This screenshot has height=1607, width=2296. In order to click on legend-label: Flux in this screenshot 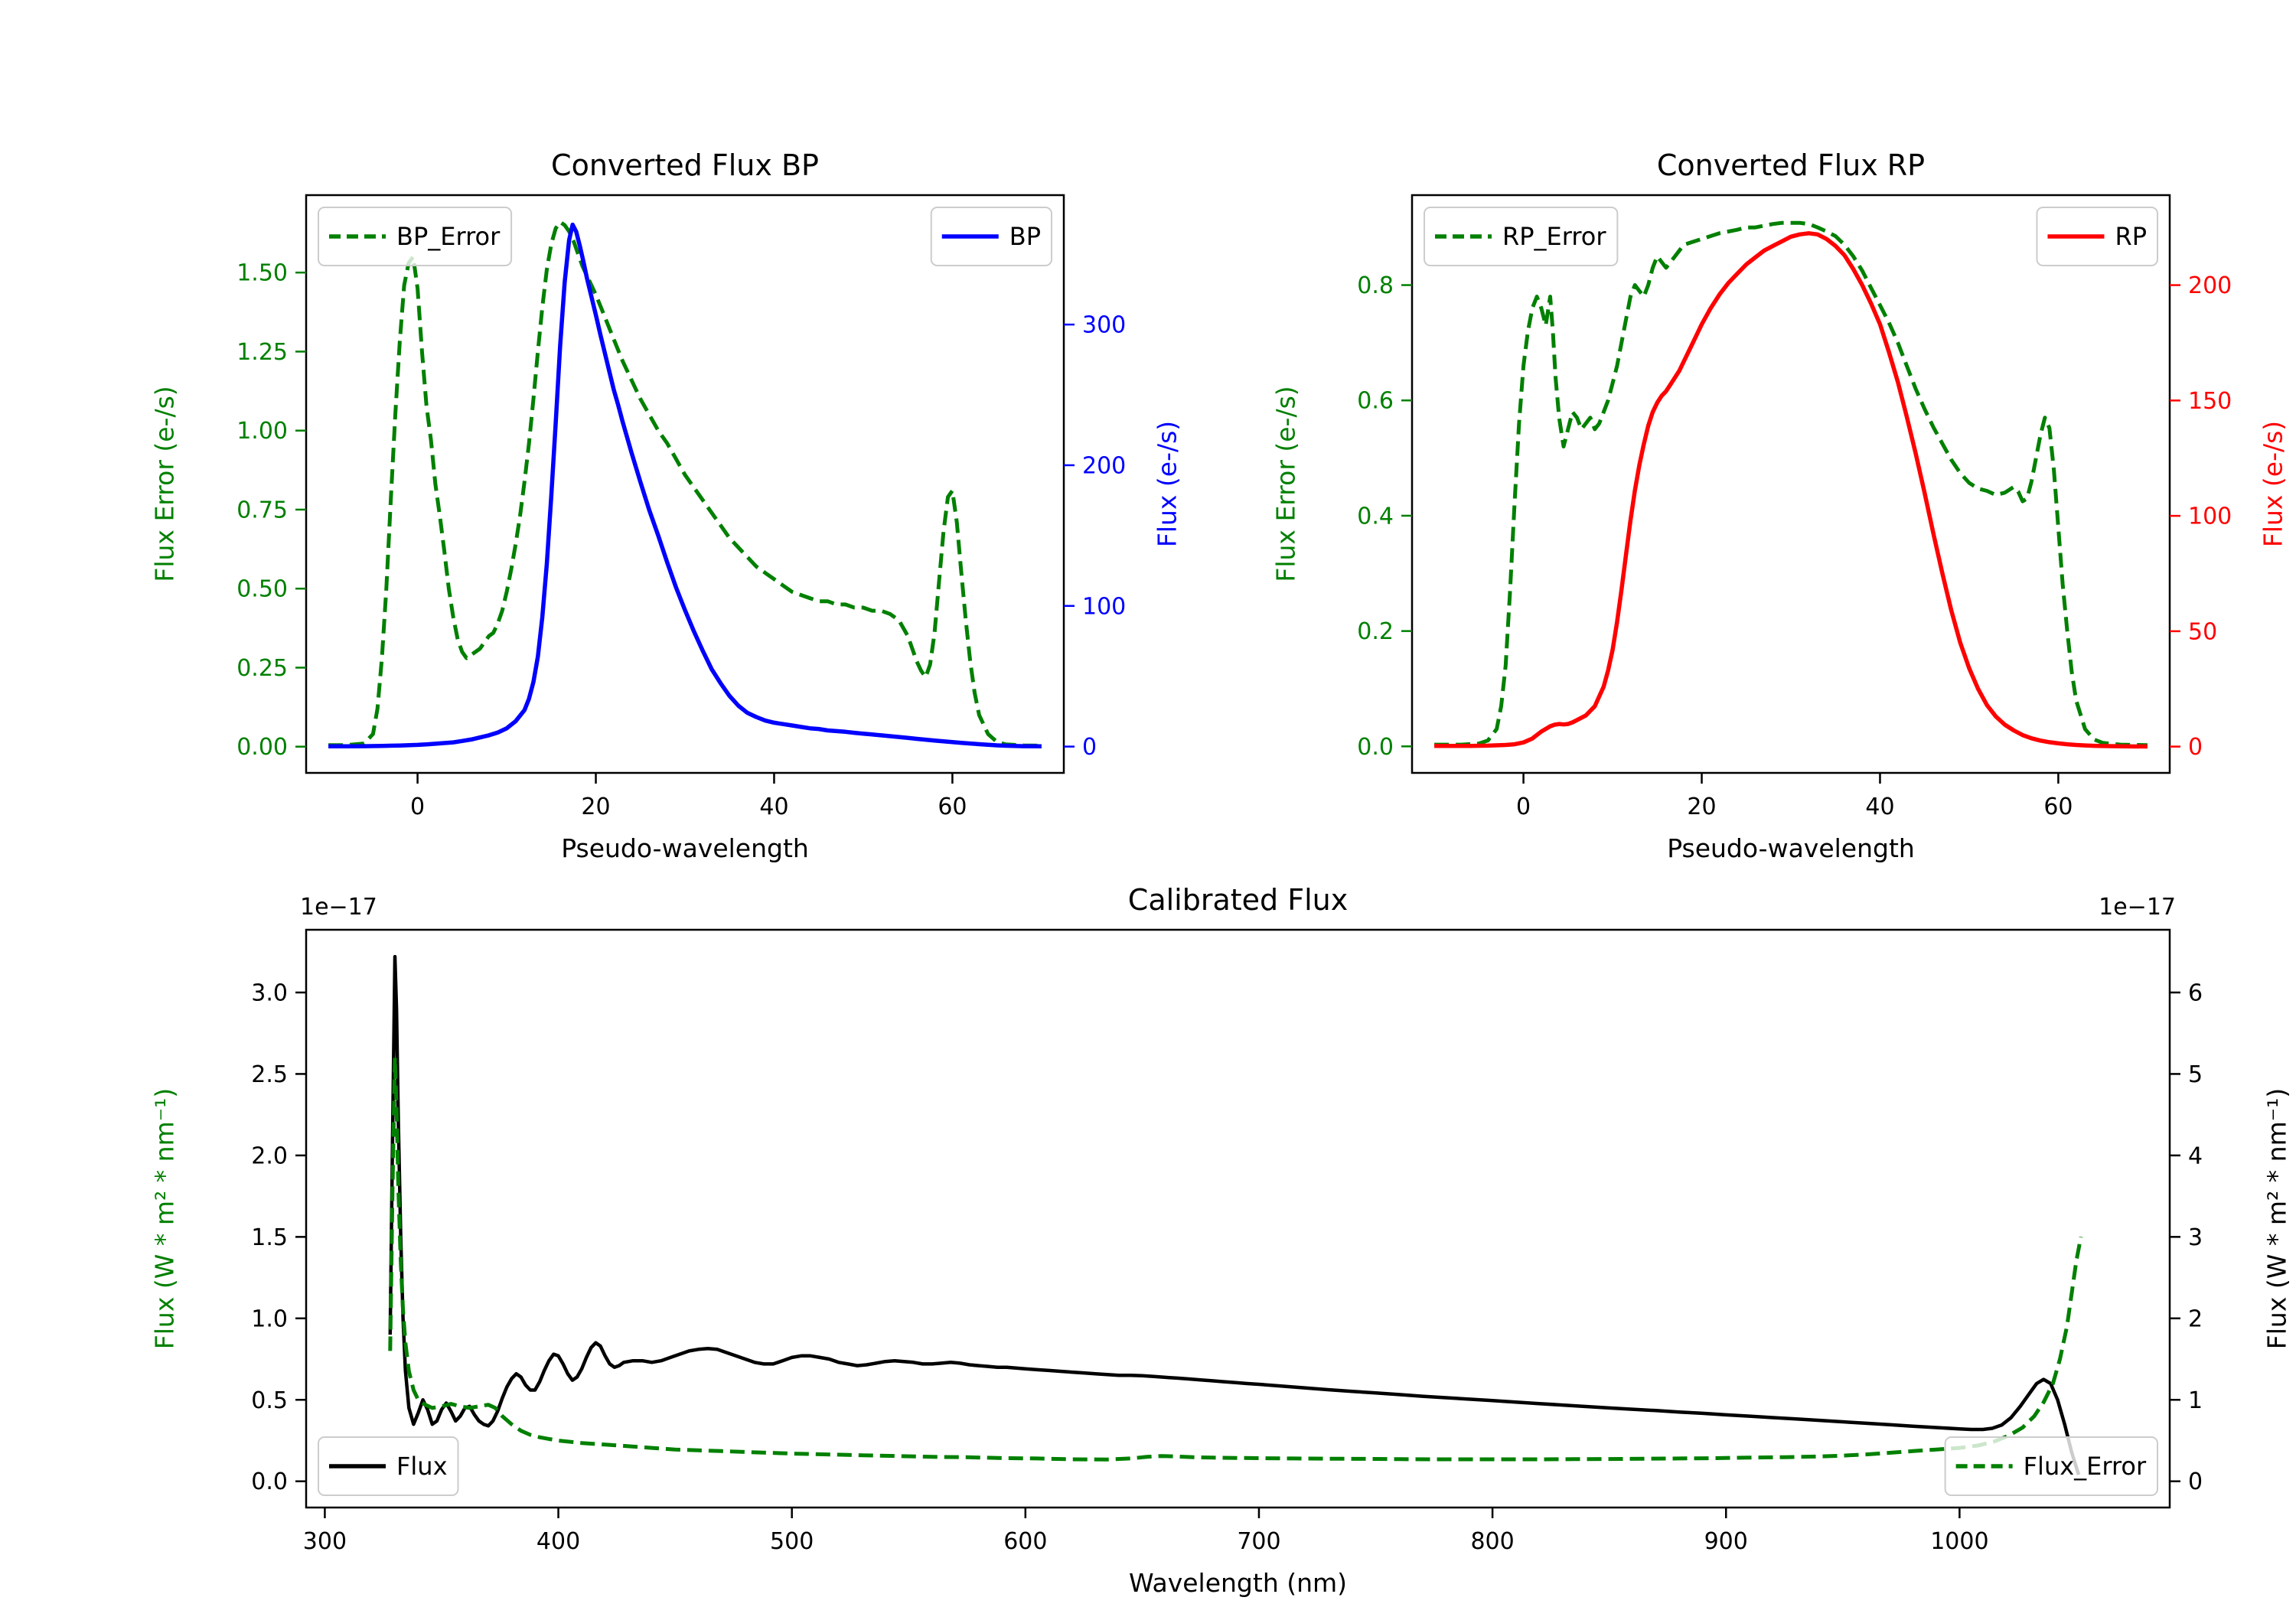, I will do `click(422, 1466)`.